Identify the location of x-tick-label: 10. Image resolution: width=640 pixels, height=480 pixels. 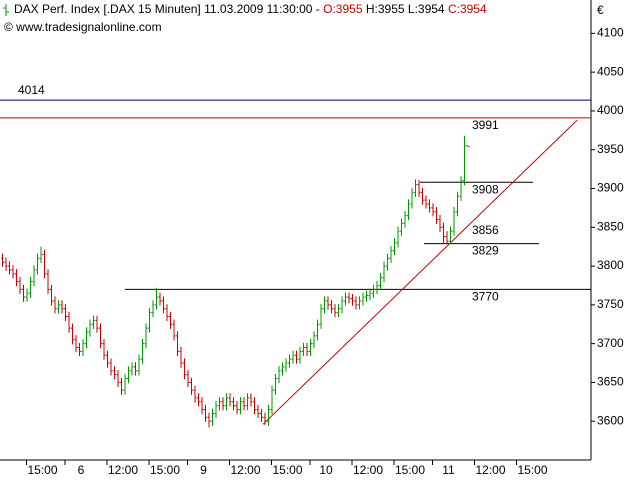
(326, 470).